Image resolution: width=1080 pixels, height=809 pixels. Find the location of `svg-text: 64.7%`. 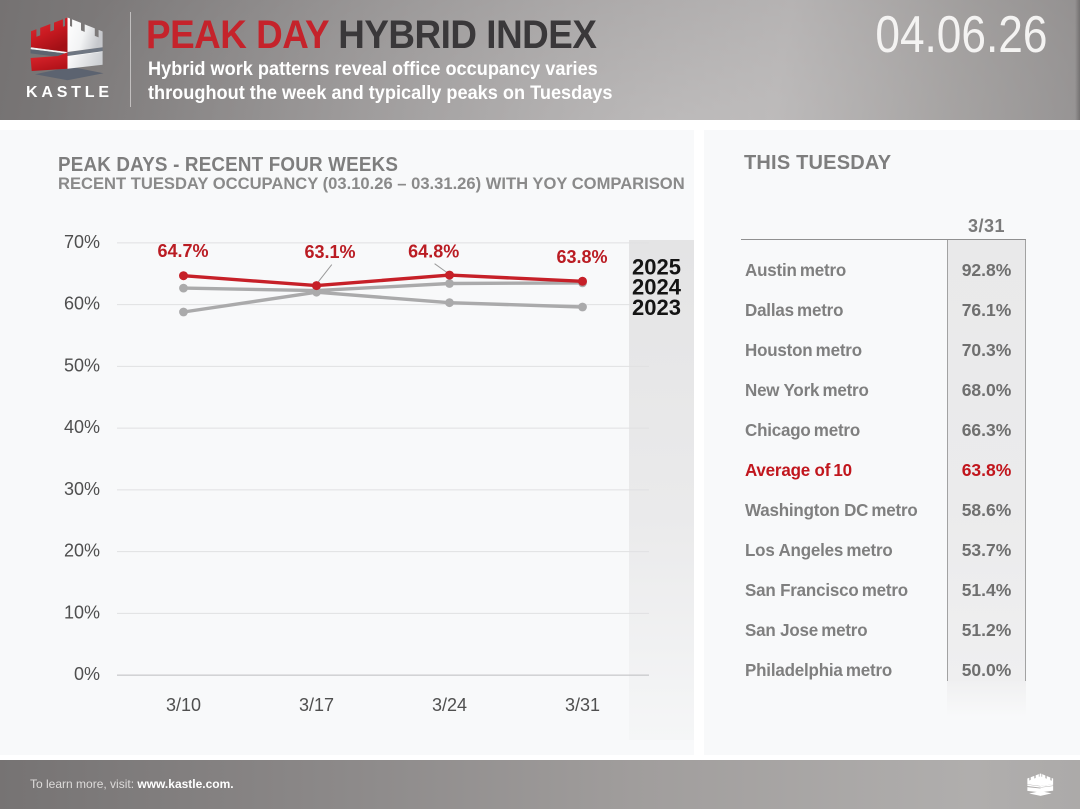

svg-text: 64.7% is located at coordinates (182, 251).